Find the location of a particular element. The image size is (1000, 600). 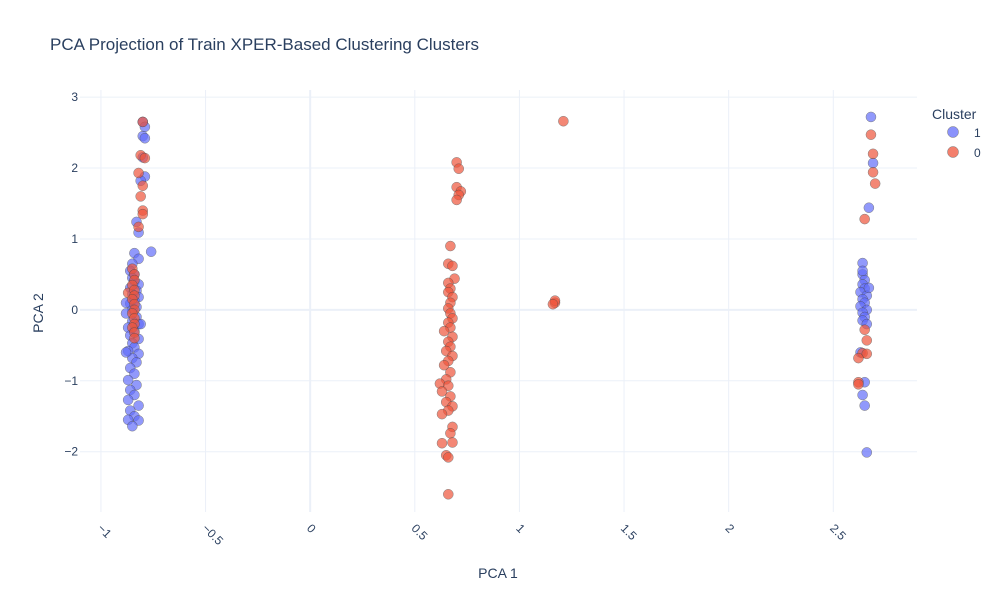

y-tick-label: −1 is located at coordinates (71, 381).